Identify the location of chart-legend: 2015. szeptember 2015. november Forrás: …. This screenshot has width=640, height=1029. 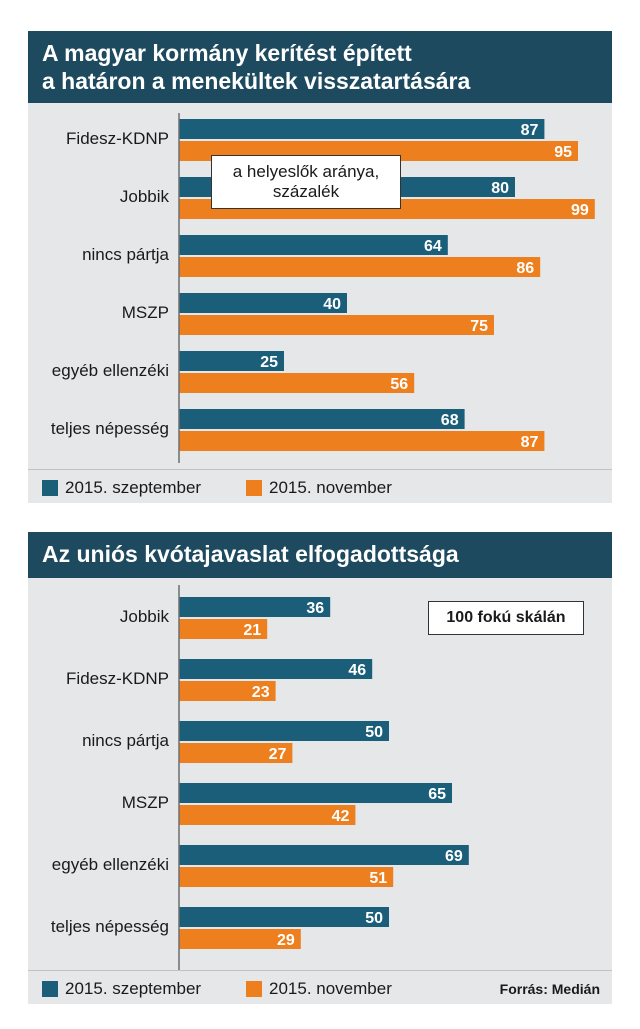
(320, 987).